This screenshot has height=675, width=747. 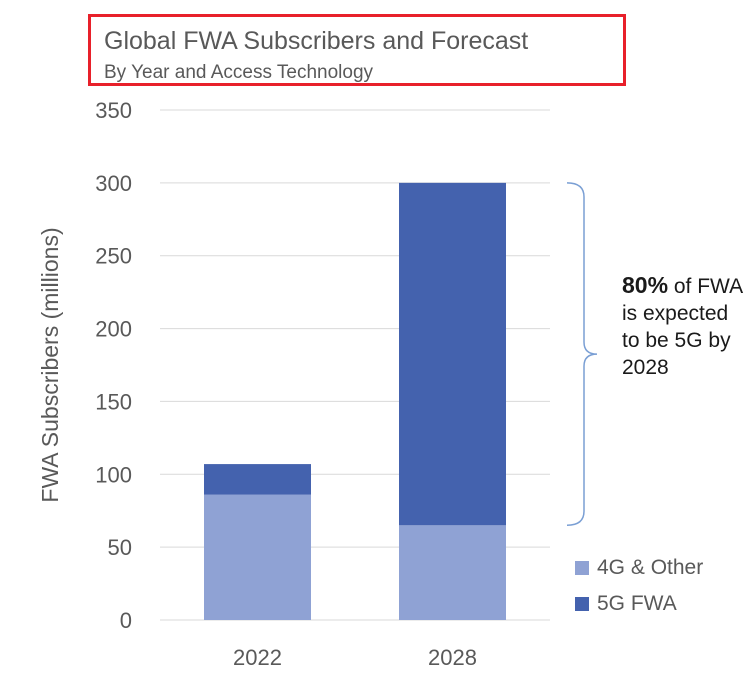 I want to click on legend: 4G & Other 5G FWA, so click(x=639, y=586).